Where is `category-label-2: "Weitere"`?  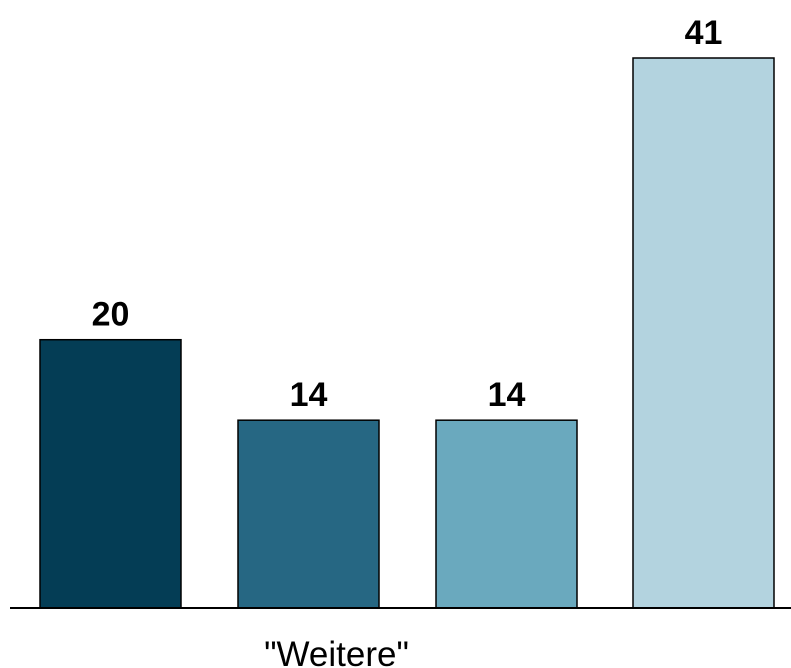
category-label-2: "Weitere" is located at coordinates (336, 651).